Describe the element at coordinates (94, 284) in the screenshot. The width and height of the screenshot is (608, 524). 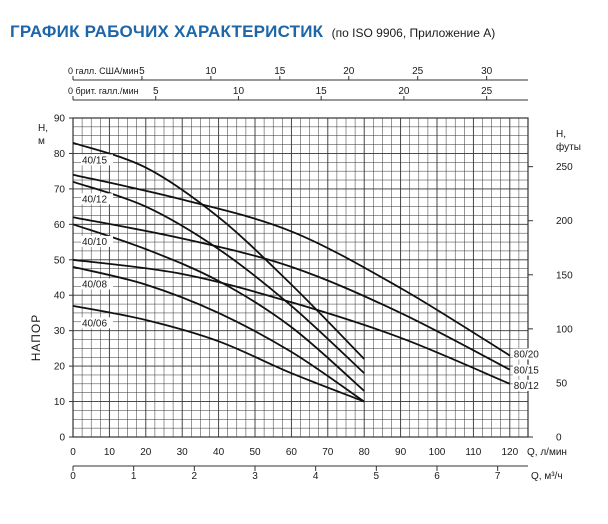
I see `curve-label-40-08: 40/08` at that location.